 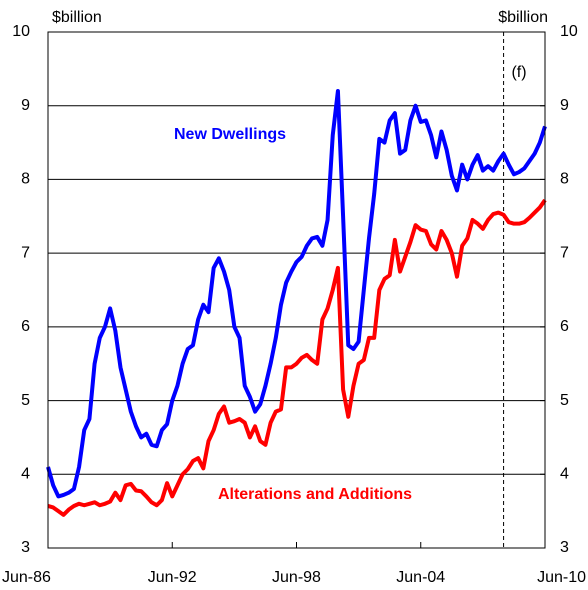 I want to click on y2-tick-label: 9, so click(x=564, y=105).